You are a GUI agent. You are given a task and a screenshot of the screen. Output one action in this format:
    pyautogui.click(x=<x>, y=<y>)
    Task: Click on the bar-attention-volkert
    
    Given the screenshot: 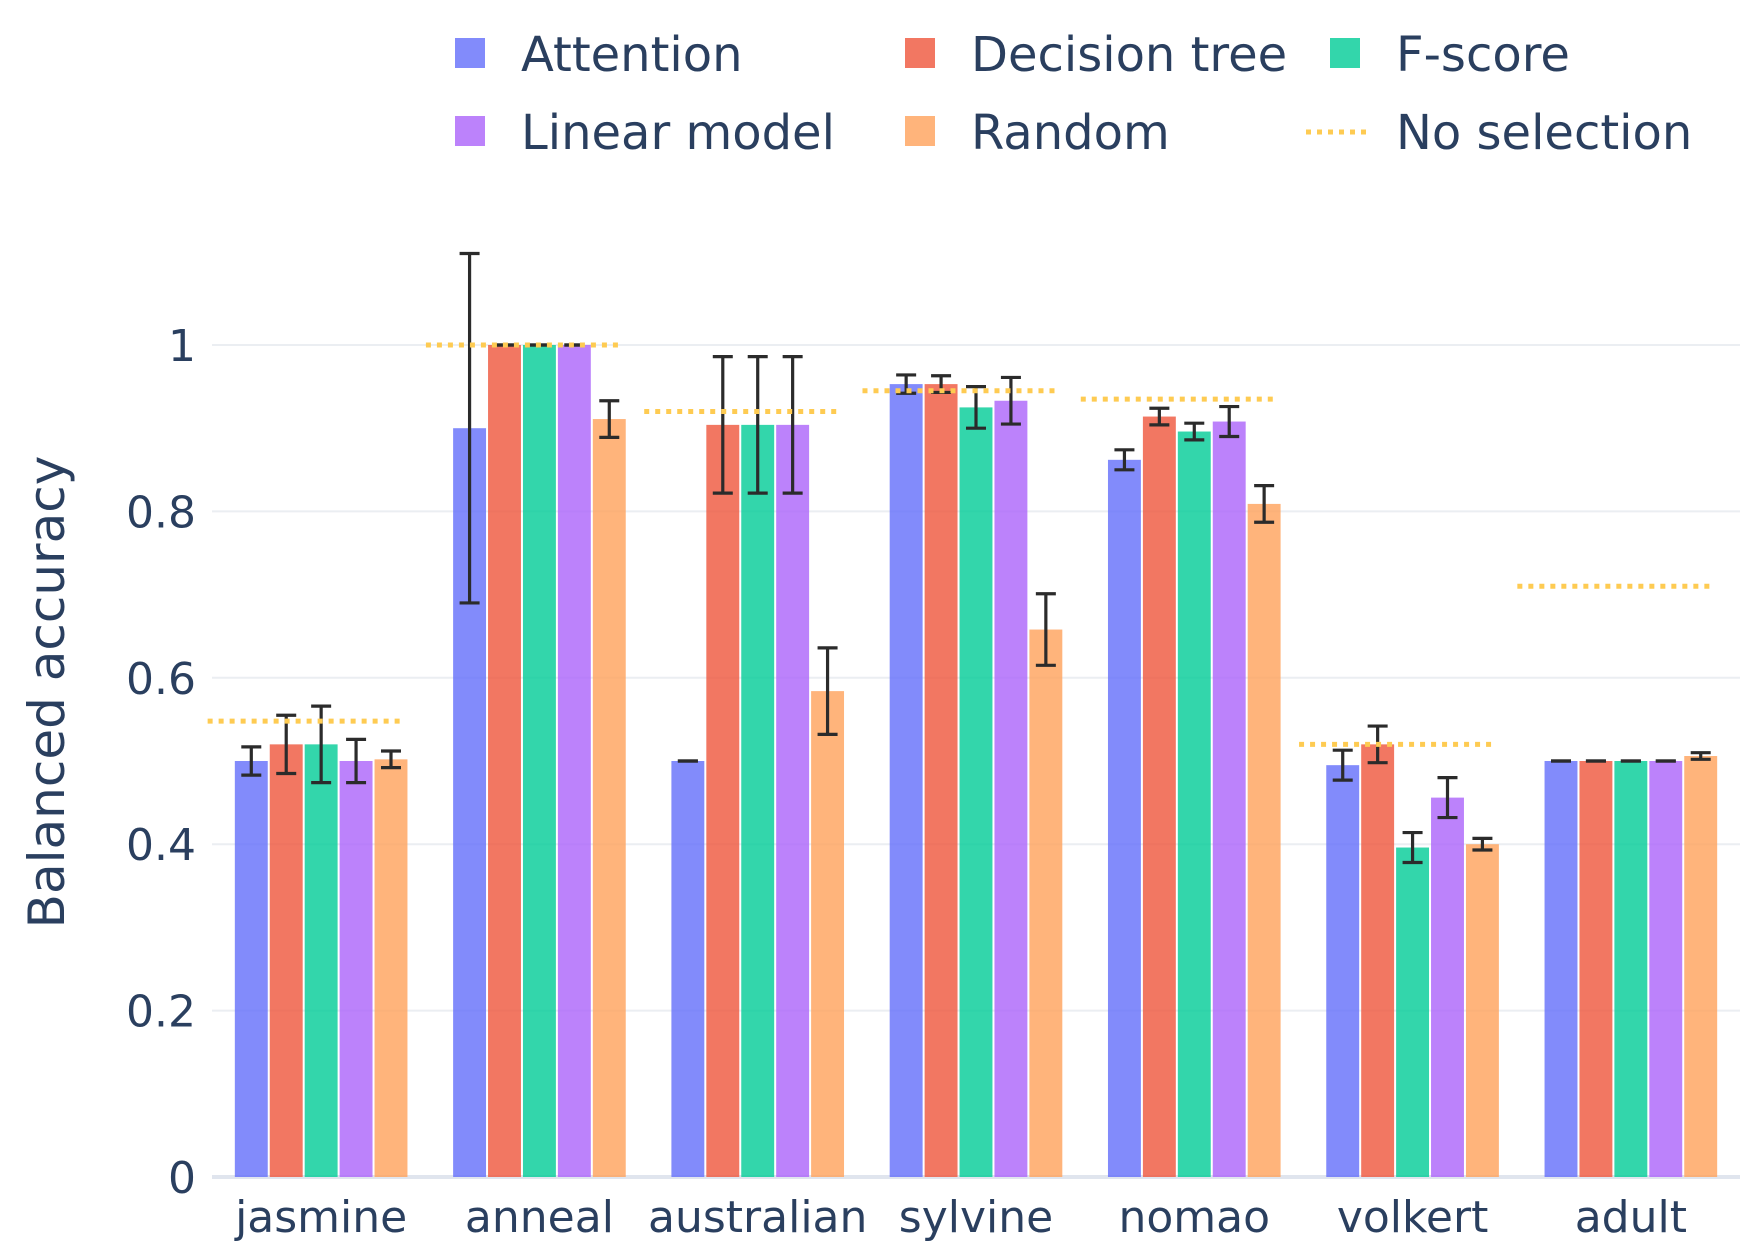 What is the action you would take?
    pyautogui.click(x=1343, y=971)
    